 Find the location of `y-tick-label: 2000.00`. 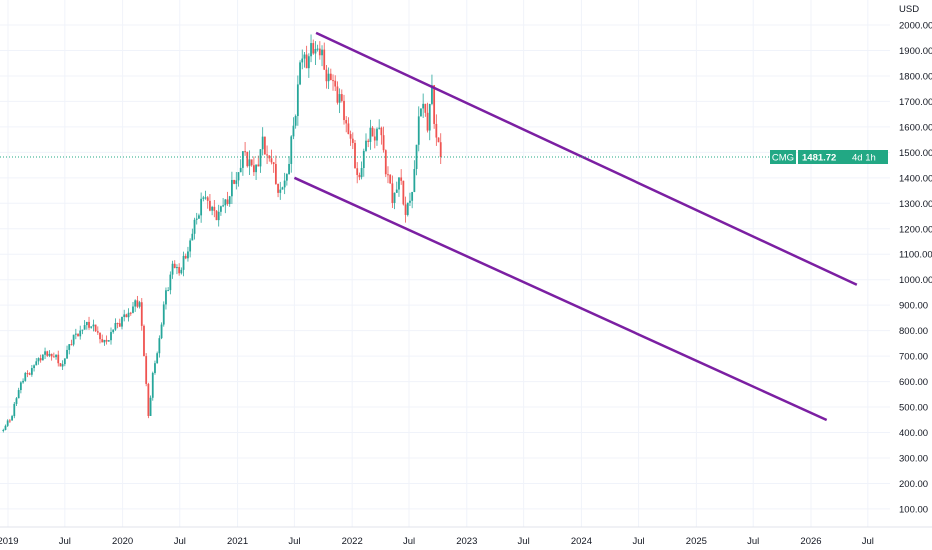

y-tick-label: 2000.00 is located at coordinates (915, 26).